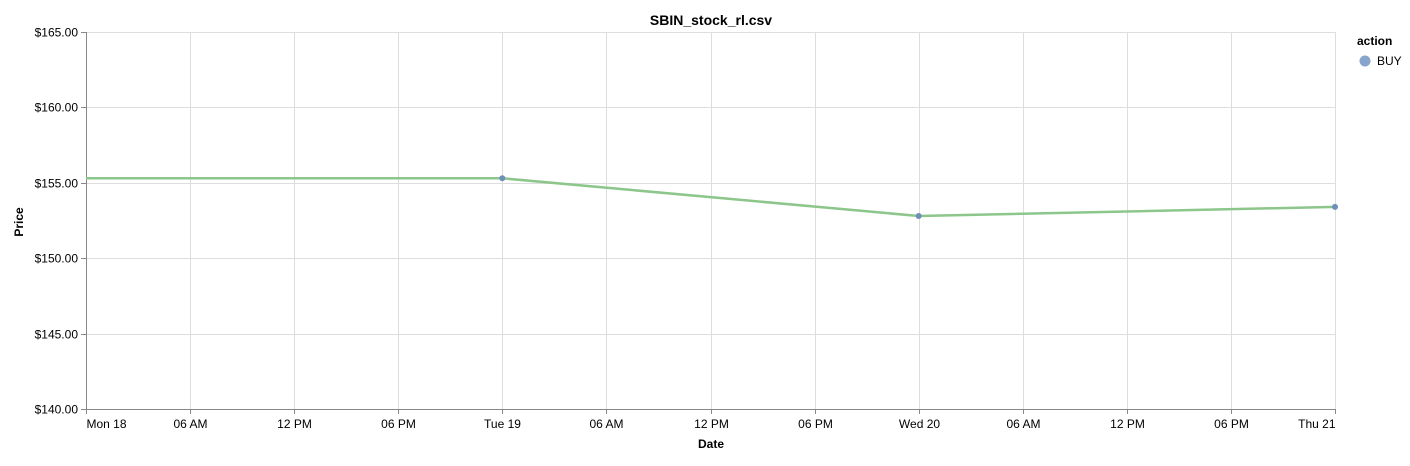 The height and width of the screenshot is (466, 1410). I want to click on y-tick-label: $150.00, so click(57, 259).